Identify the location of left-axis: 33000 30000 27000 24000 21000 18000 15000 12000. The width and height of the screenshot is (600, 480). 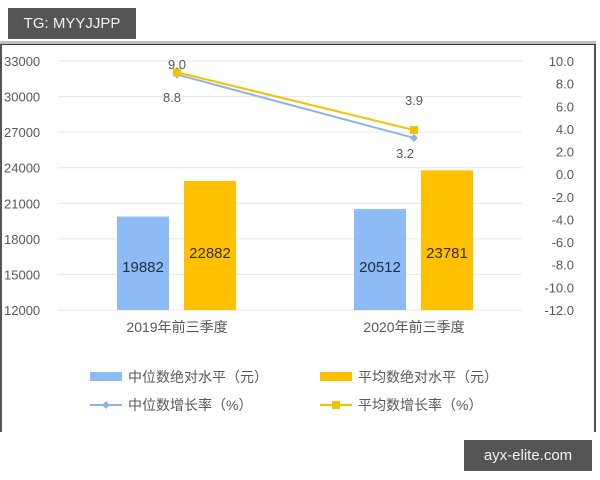
(22, 186).